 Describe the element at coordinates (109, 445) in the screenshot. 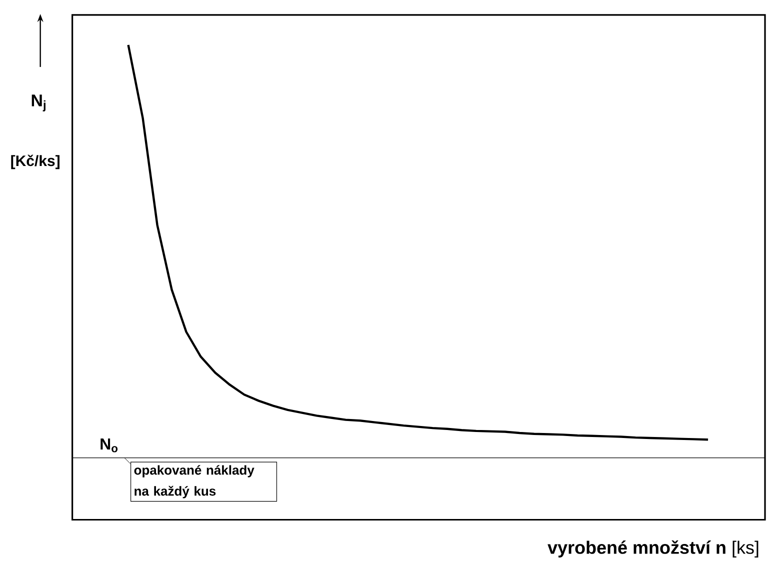

I see `ref-line-label: N$_{o}$` at that location.